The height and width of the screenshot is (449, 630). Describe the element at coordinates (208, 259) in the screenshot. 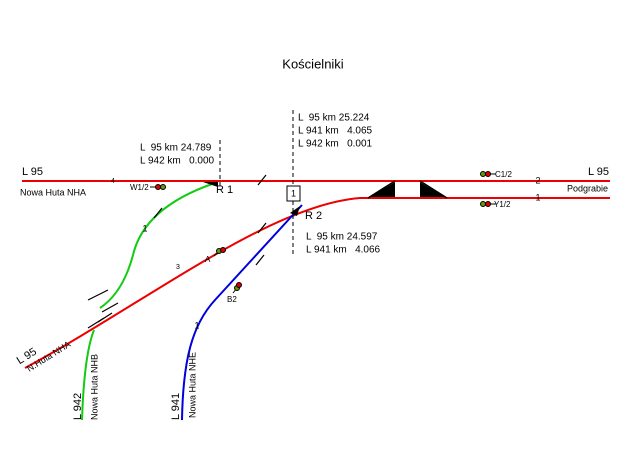

I see `signal-label: A` at that location.